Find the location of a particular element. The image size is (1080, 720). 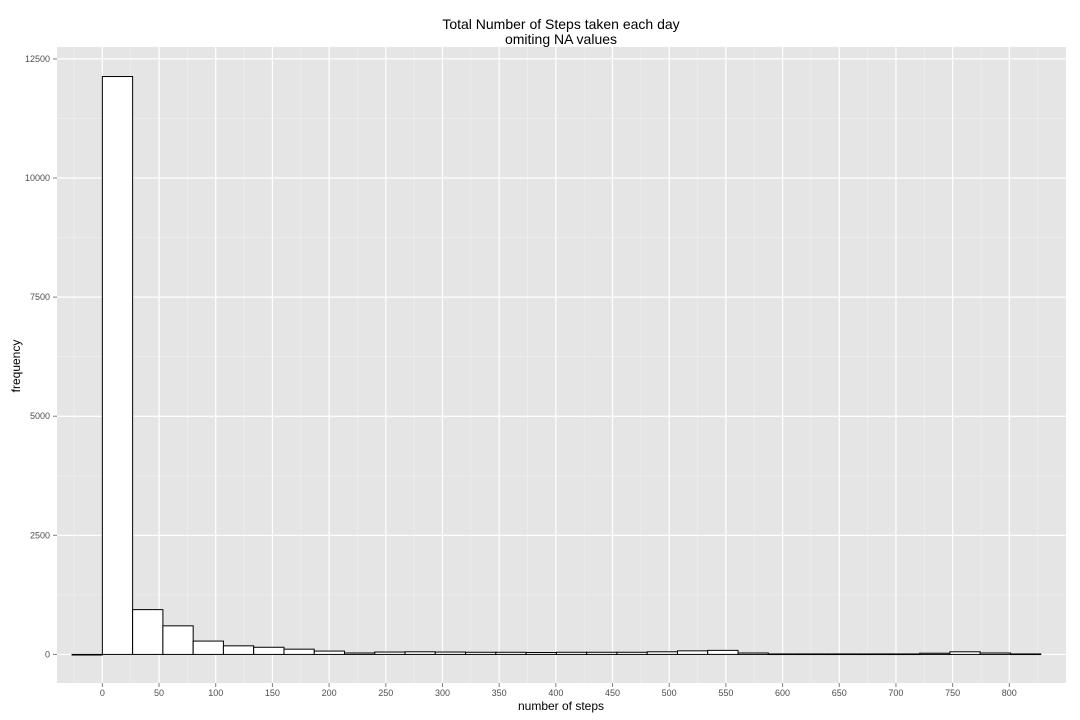

y-axis-label: frequency is located at coordinates (16, 366).